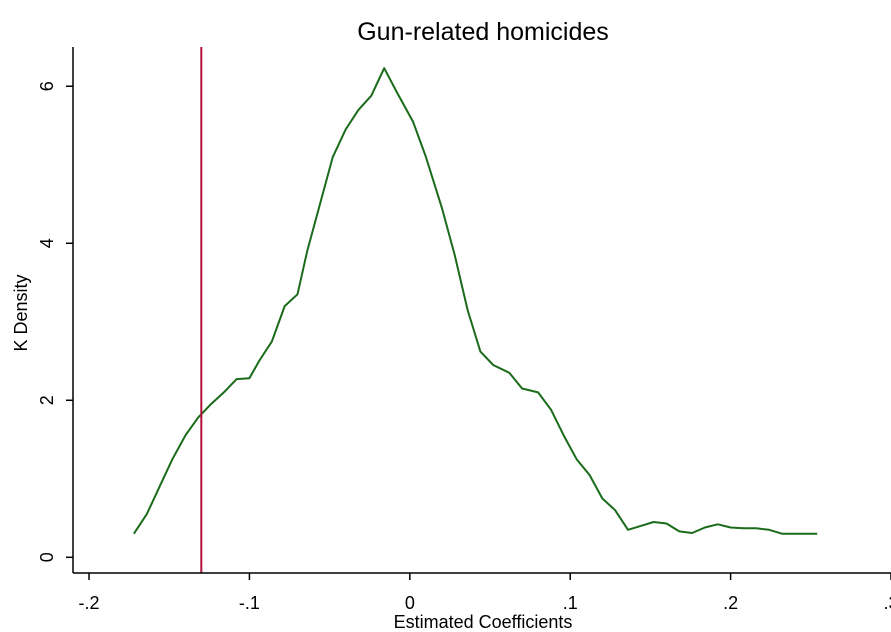 This screenshot has width=891, height=632. Describe the element at coordinates (47, 400) in the screenshot. I see `y-tick-label: 2` at that location.